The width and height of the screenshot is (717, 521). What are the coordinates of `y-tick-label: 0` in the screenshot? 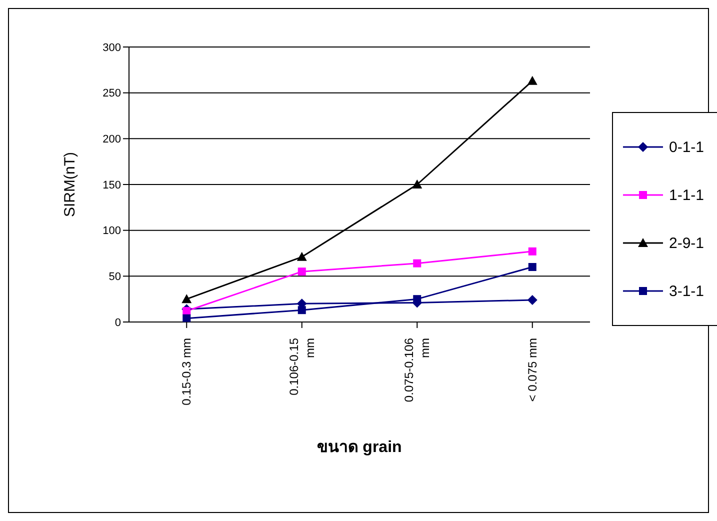 It's located at (117, 322).